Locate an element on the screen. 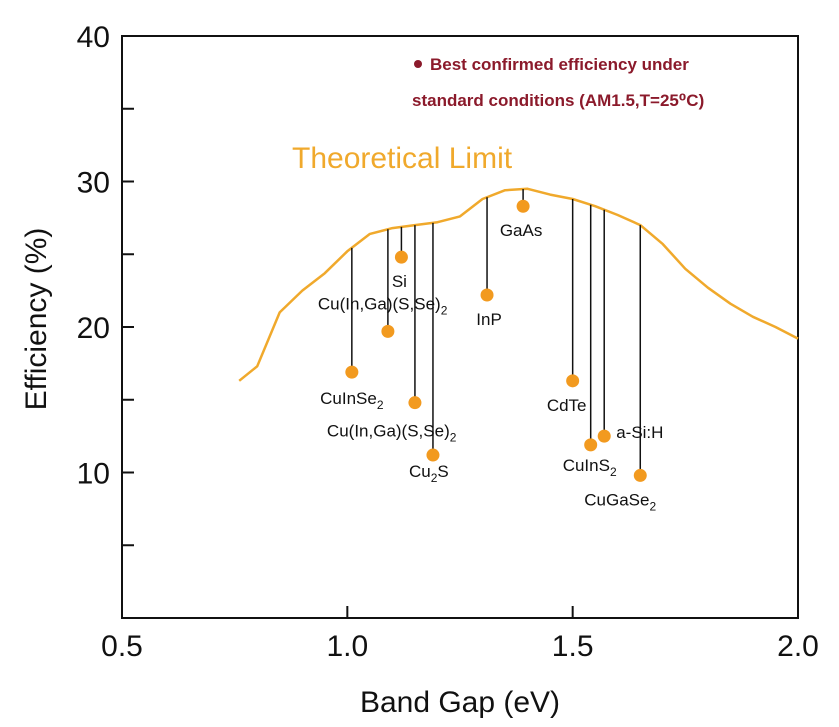  legend-line-1: Best confirmed efficiency under is located at coordinates (559, 64).